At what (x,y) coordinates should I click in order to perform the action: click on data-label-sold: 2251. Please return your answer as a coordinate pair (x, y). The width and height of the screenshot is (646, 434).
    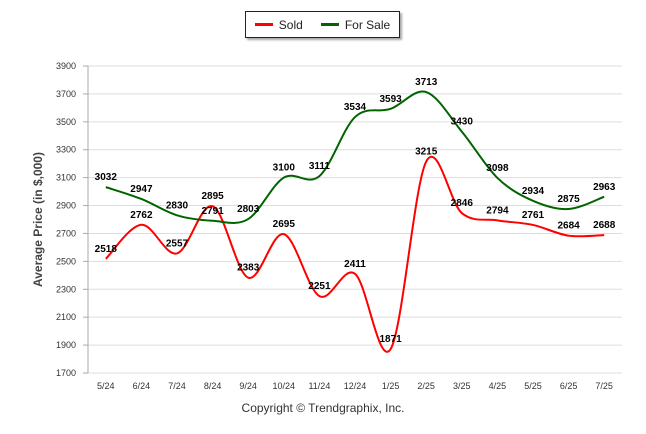
    Looking at the image, I should click on (319, 286).